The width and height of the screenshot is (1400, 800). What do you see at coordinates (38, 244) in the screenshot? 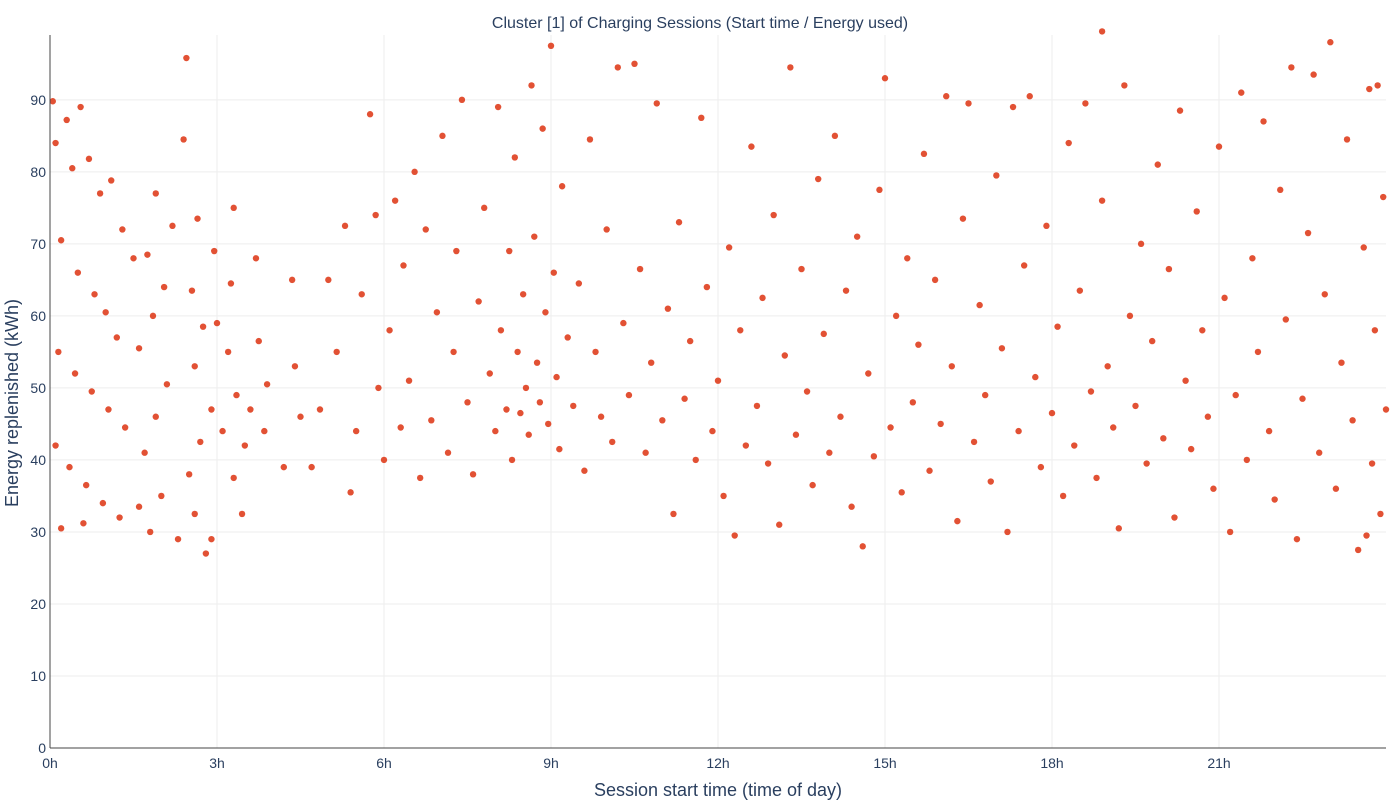
I see `y-tick-label: 70` at bounding box center [38, 244].